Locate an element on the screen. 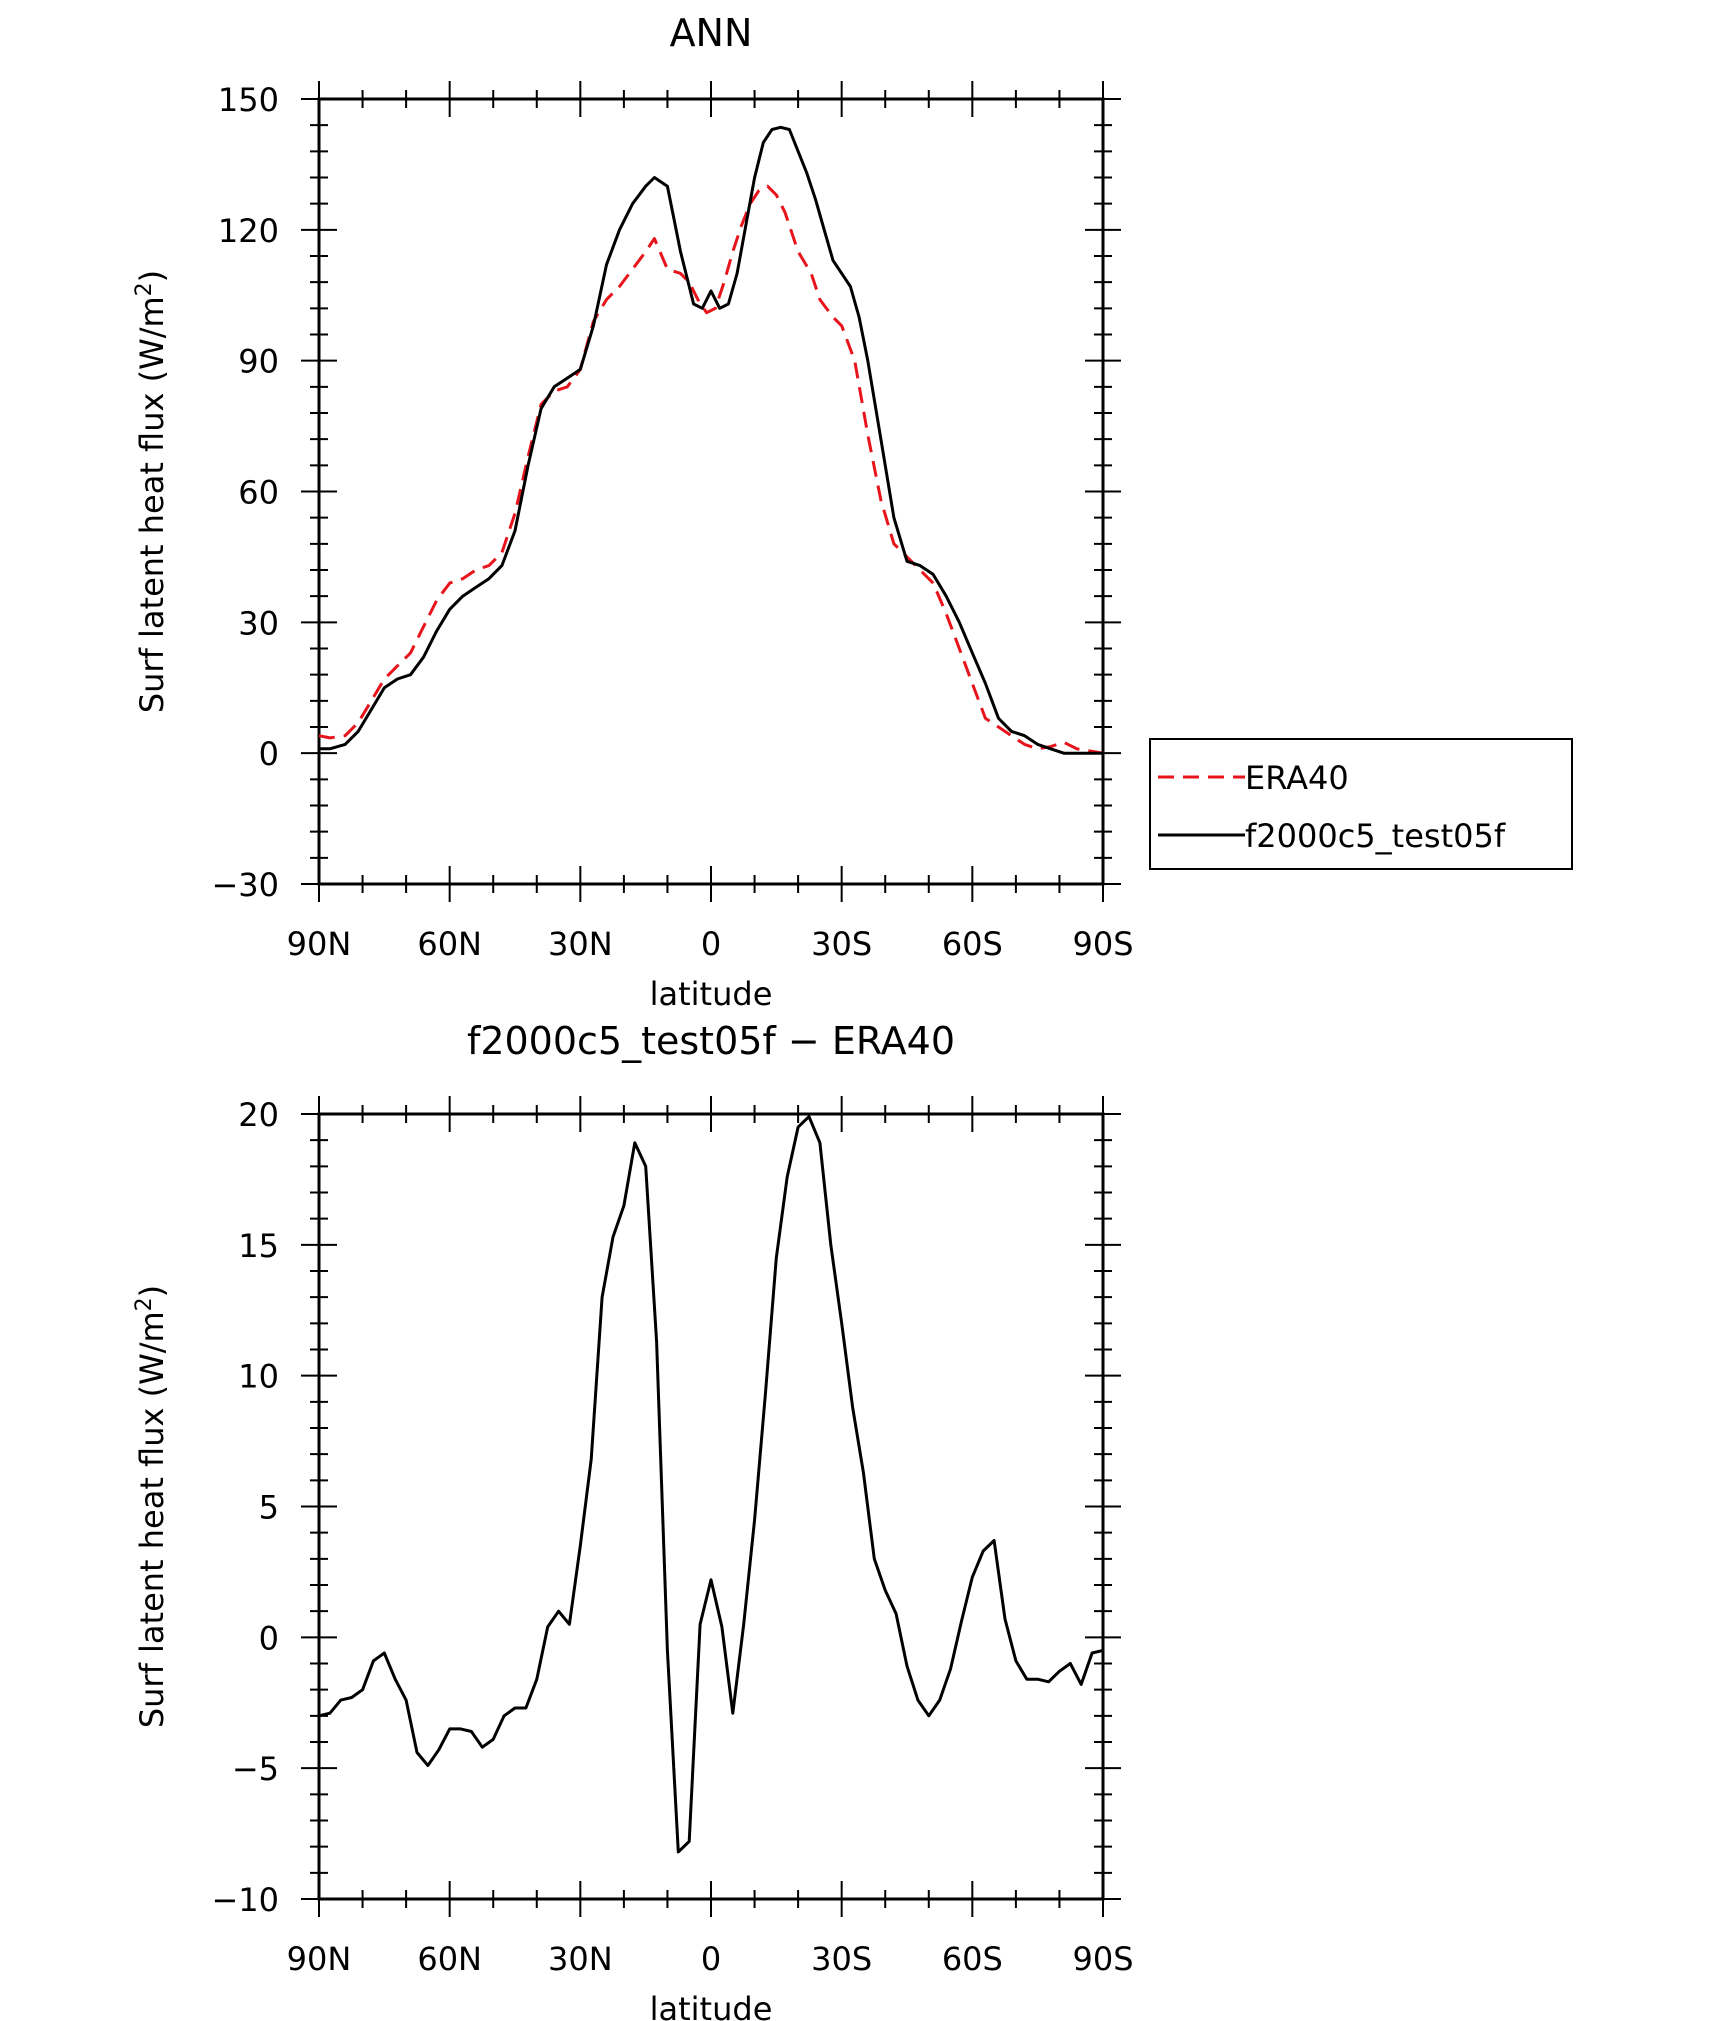 The height and width of the screenshot is (2021, 1710). y-tick-label: −30 is located at coordinates (245, 885).